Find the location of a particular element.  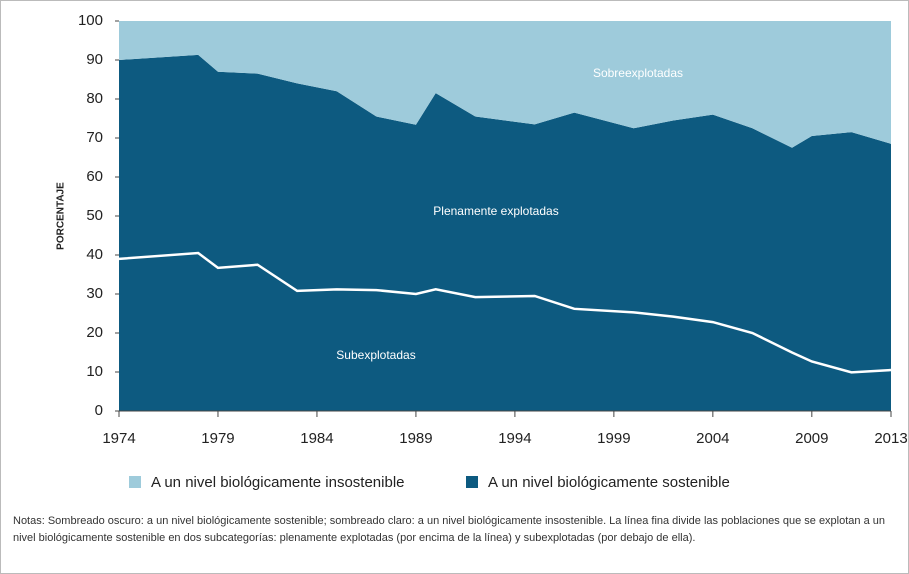

x-tick-label: 1984 is located at coordinates (316, 438).